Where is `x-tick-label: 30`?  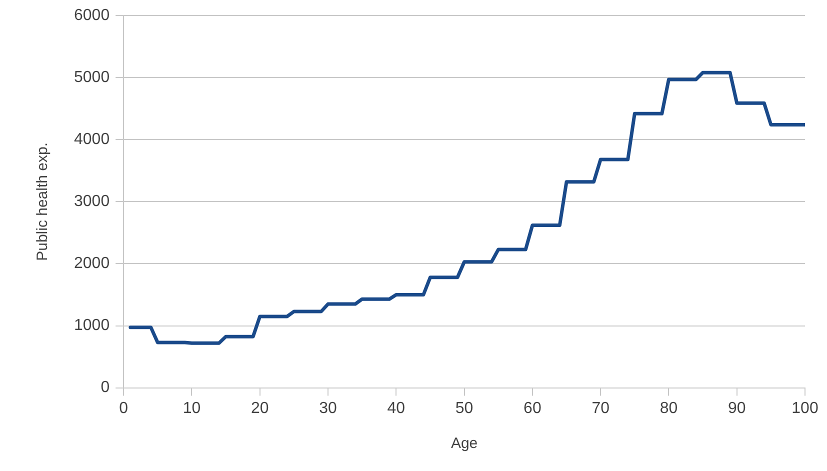
x-tick-label: 30 is located at coordinates (328, 408).